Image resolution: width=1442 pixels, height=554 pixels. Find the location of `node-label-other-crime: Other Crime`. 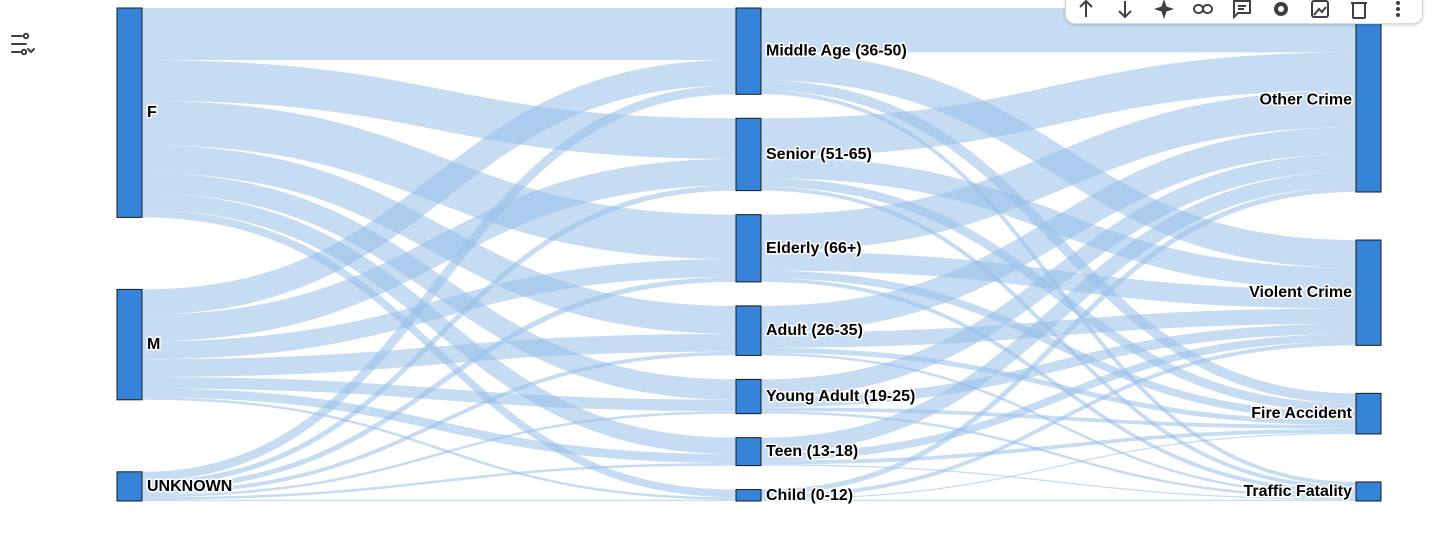

node-label-other-crime: Other Crime is located at coordinates (1306, 100).